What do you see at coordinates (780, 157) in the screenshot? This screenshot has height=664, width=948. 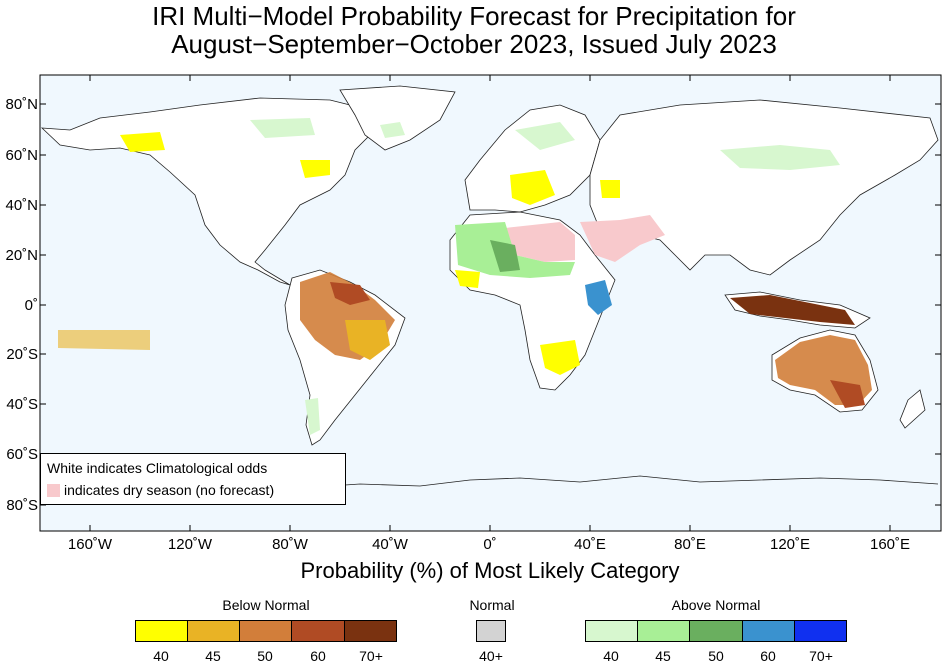 I see `above-normal-siberia` at bounding box center [780, 157].